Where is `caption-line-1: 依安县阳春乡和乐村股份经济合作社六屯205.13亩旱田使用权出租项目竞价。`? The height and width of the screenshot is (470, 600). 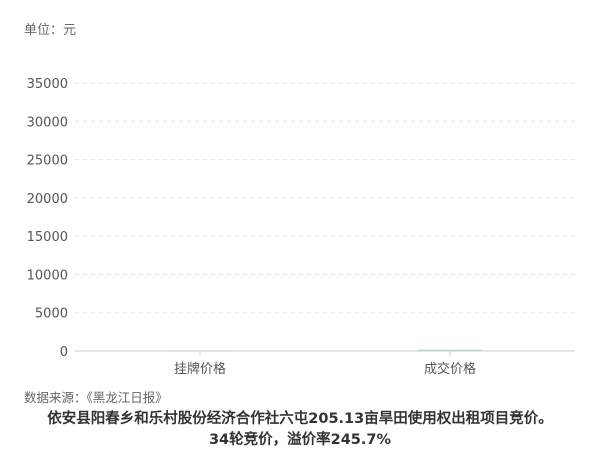 caption-line-1: 依安县阳春乡和乐村股份经济合作社六屯205.13亩旱田使用权出租项目竞价。 is located at coordinates (300, 419).